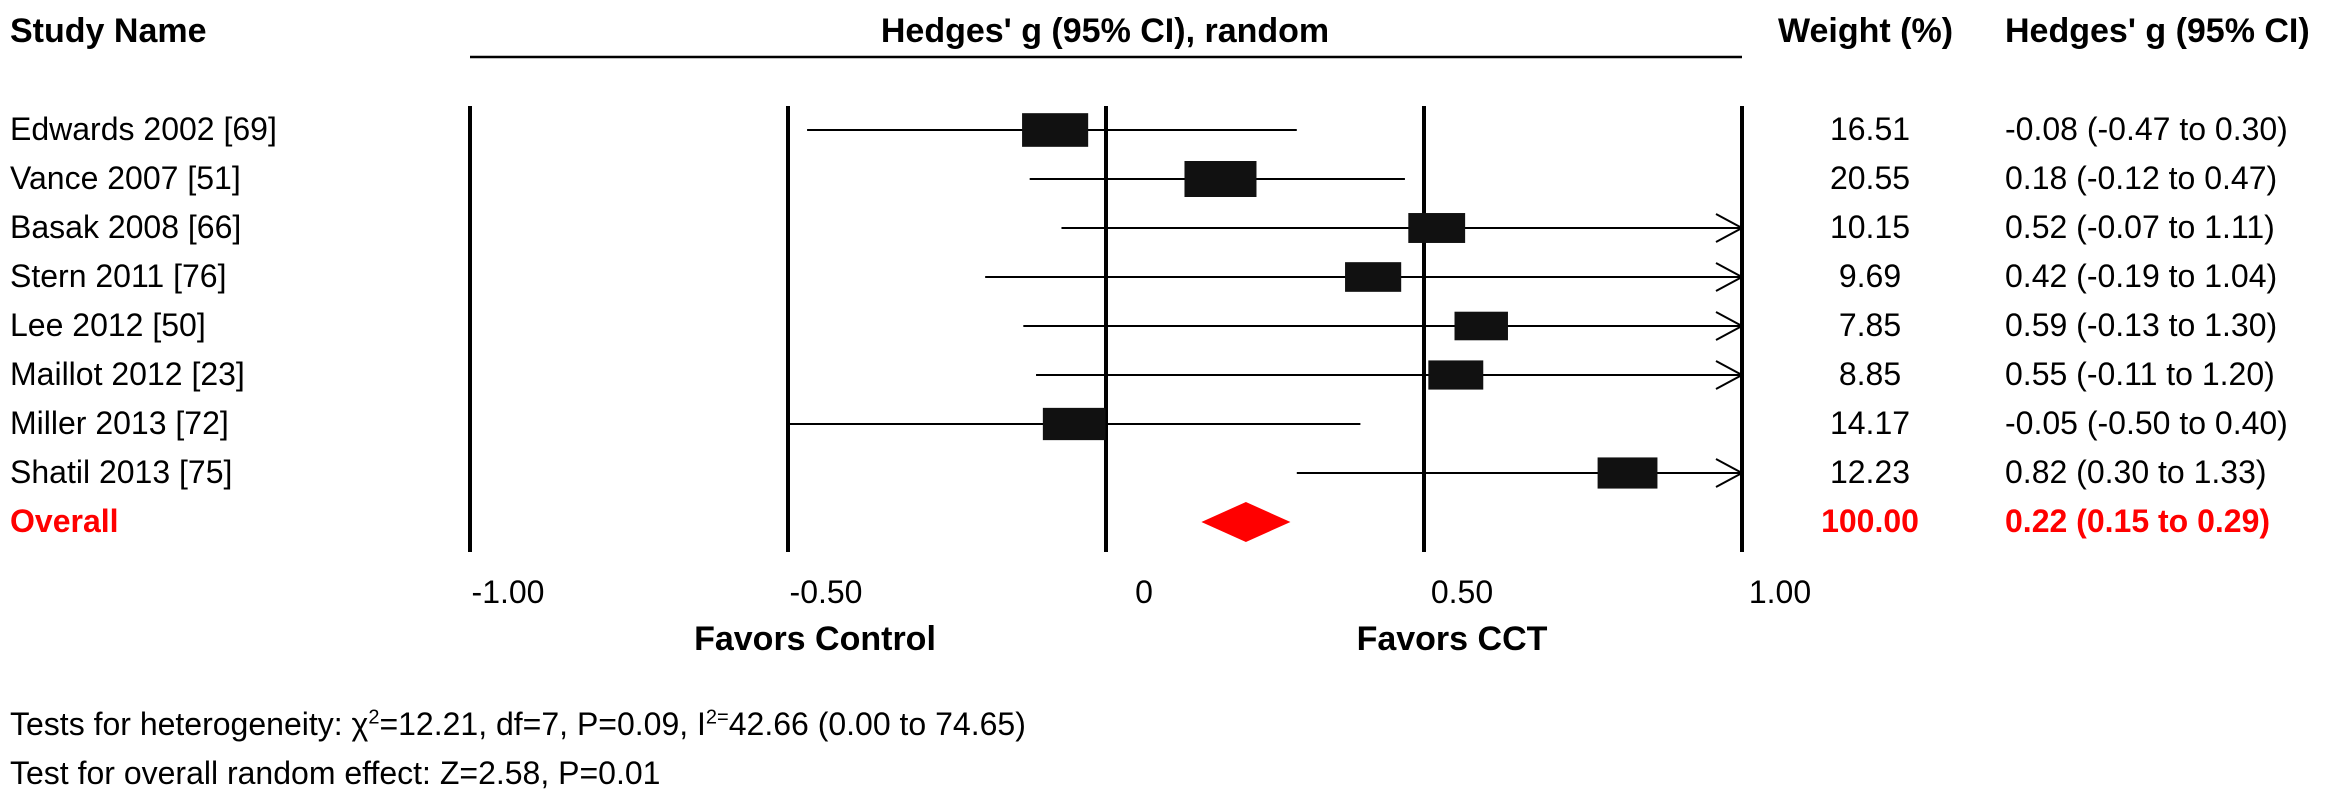  Describe the element at coordinates (125, 178) in the screenshot. I see `study-name: Vance 2007 [51]` at that location.